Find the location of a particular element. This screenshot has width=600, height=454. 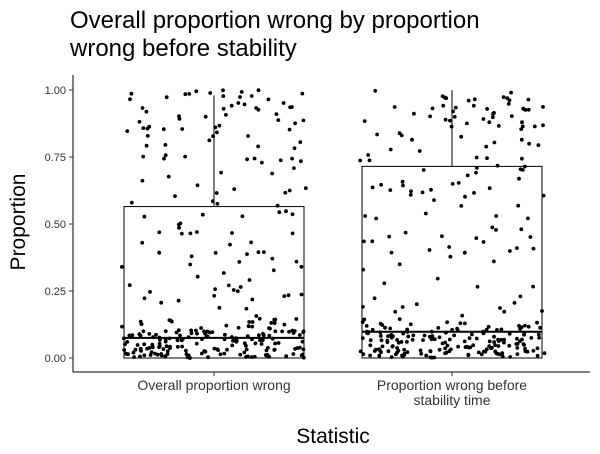

x-axis-title: Statistic is located at coordinates (333, 436).